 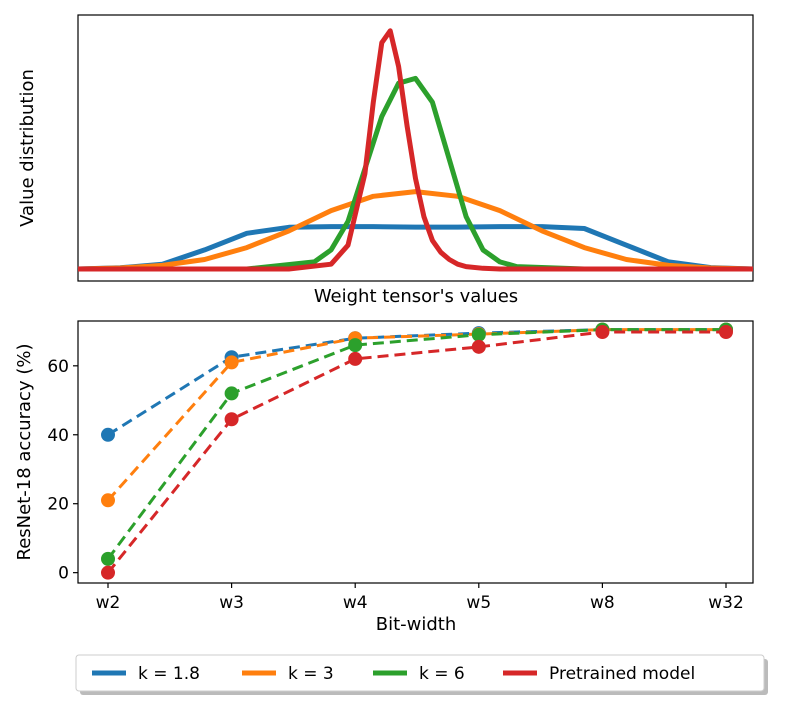 What do you see at coordinates (108, 500) in the screenshot?
I see `accuracy-point-k-3-w2` at bounding box center [108, 500].